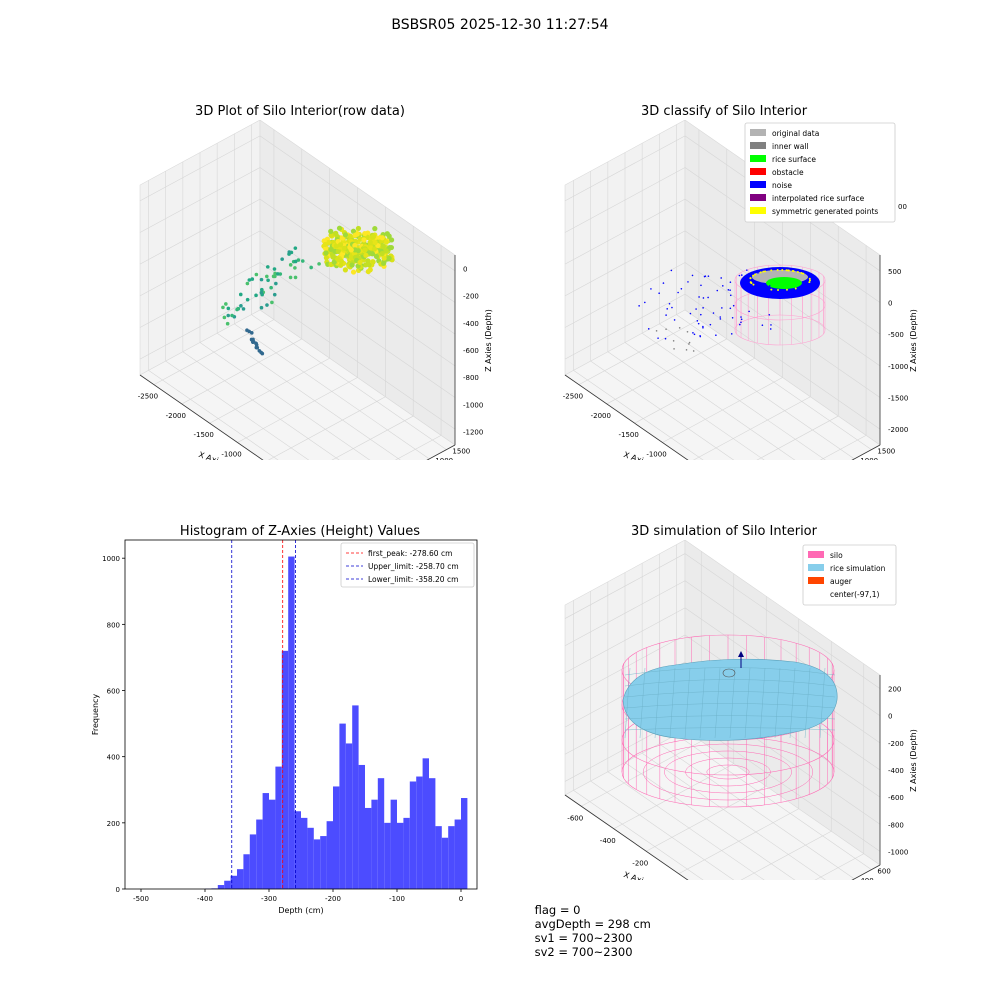 This screenshot has height=1000, width=1000. I want to click on z-tick-label: -400, so click(471, 324).